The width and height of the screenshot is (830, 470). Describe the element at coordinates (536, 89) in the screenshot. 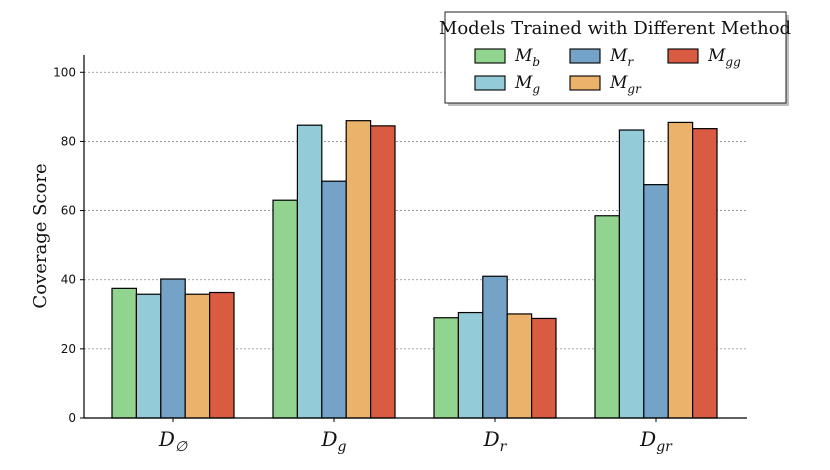

I see `legend-label-subscript: g` at that location.